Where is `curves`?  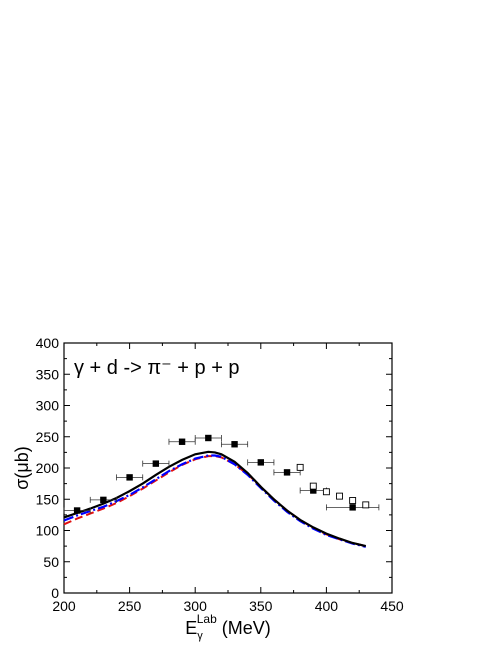
curves is located at coordinates (215, 499).